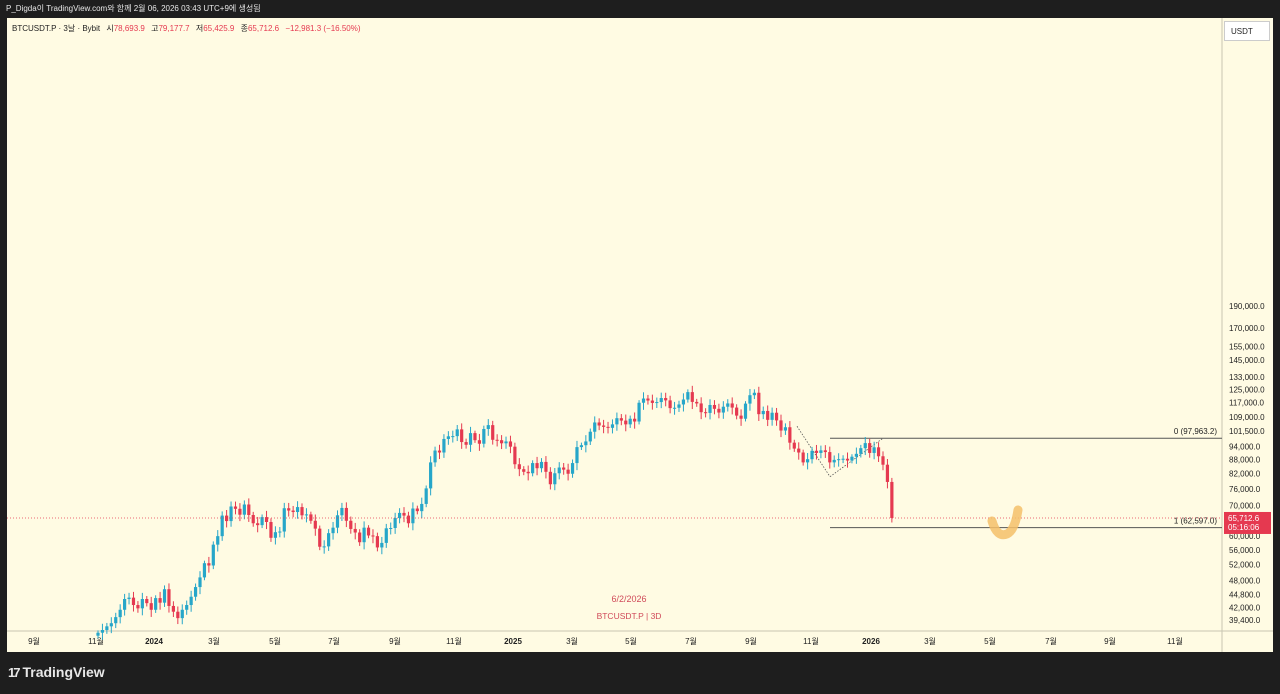  Describe the element at coordinates (1245, 460) in the screenshot. I see `price-axis-label: 88,000.0` at that location.